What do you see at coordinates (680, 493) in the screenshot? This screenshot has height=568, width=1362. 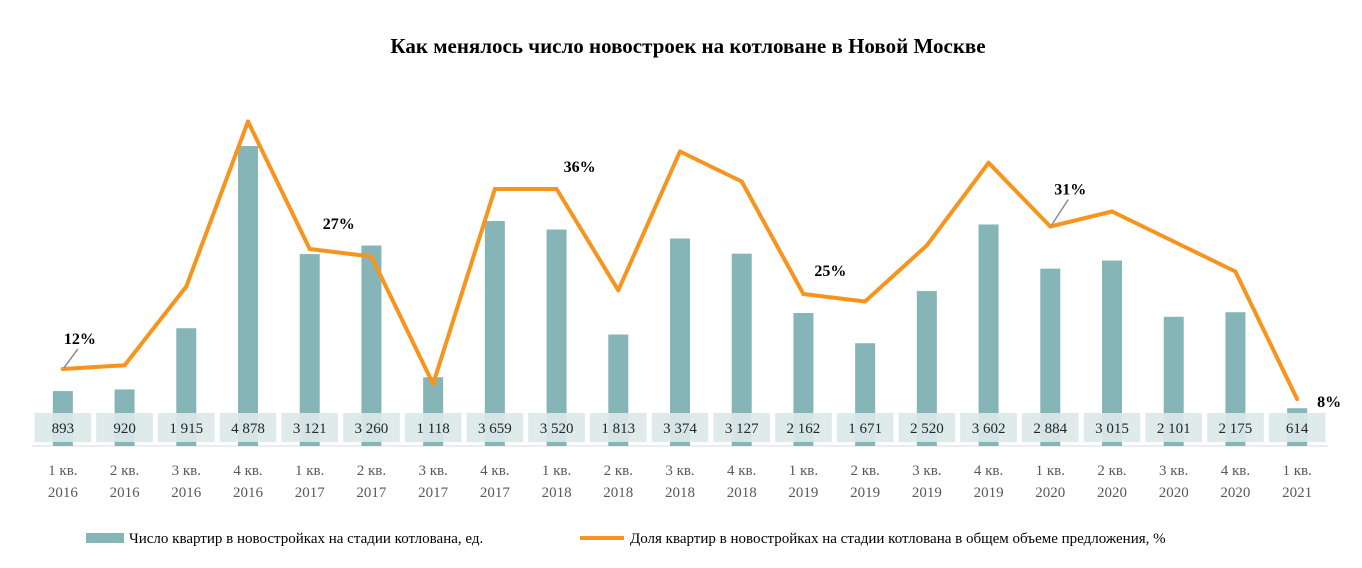 I see `x-tick-year-10: 2018` at bounding box center [680, 493].